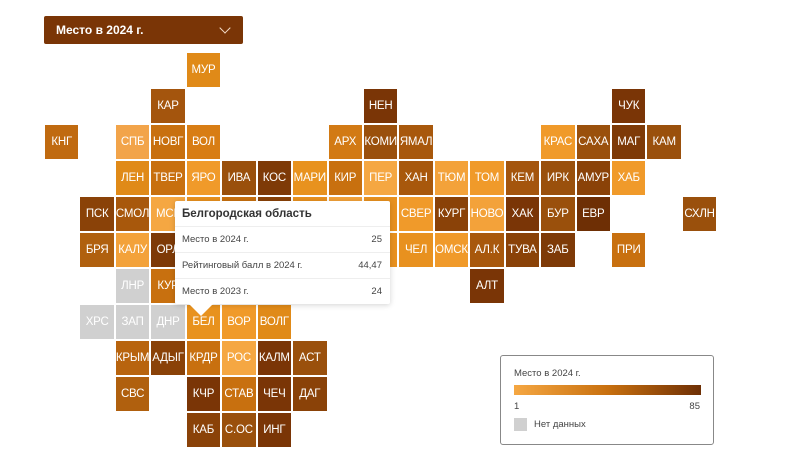  Describe the element at coordinates (629, 250) in the screenshot. I see `region-tile: ПРИ` at that location.